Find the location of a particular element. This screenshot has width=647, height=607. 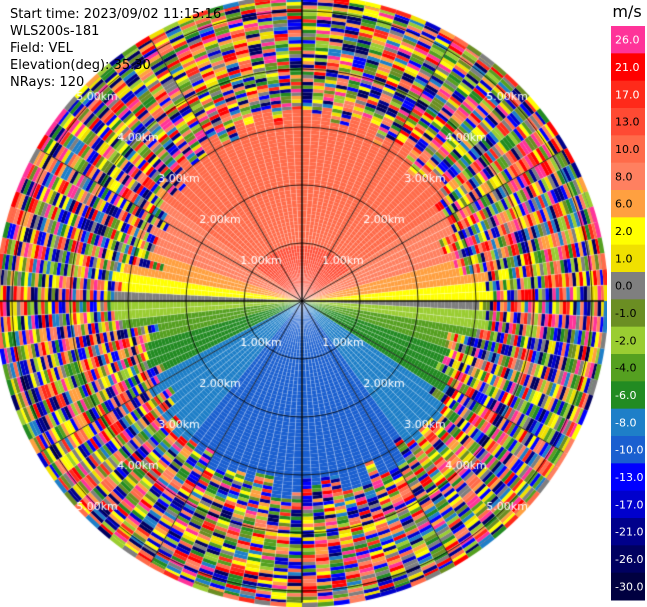

start-time-label: Start time: 2023/09/02 11:15:16 is located at coordinates (116, 14).